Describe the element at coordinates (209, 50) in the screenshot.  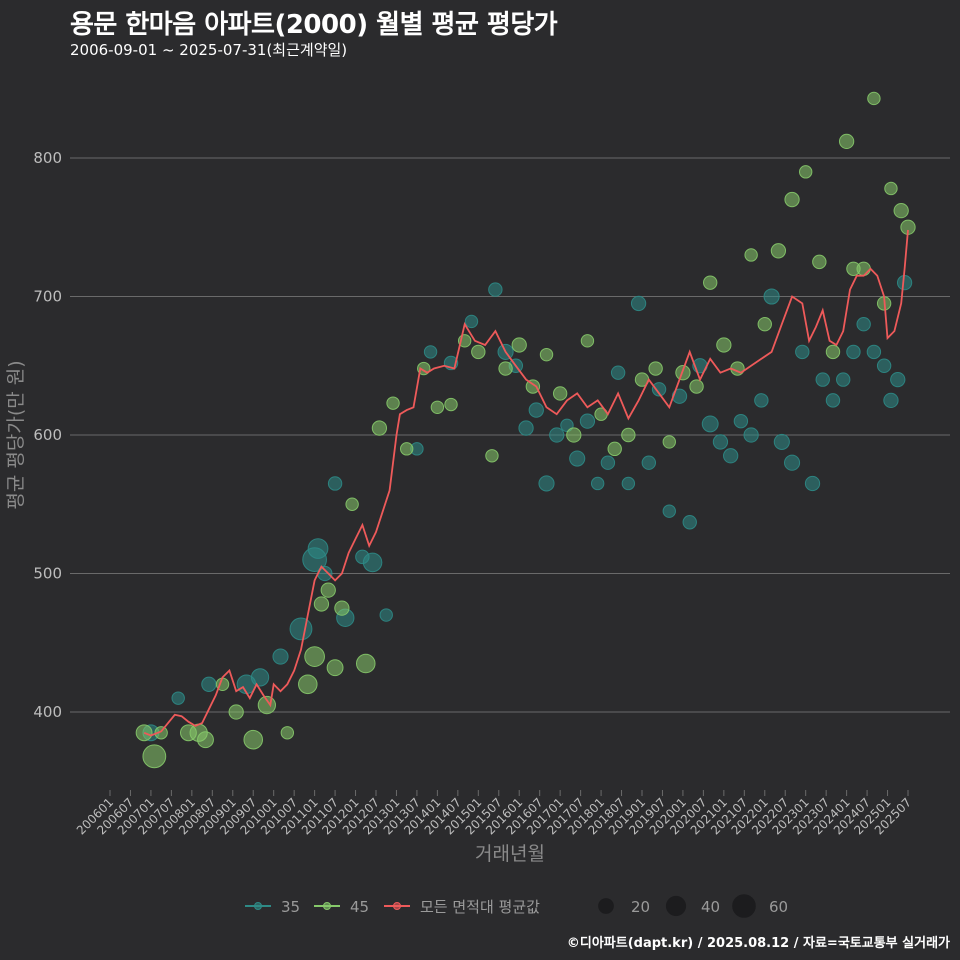
I see `chart-subtitle: 2006-09-01 ~ 2025-07-31(최근계약일)` at that location.